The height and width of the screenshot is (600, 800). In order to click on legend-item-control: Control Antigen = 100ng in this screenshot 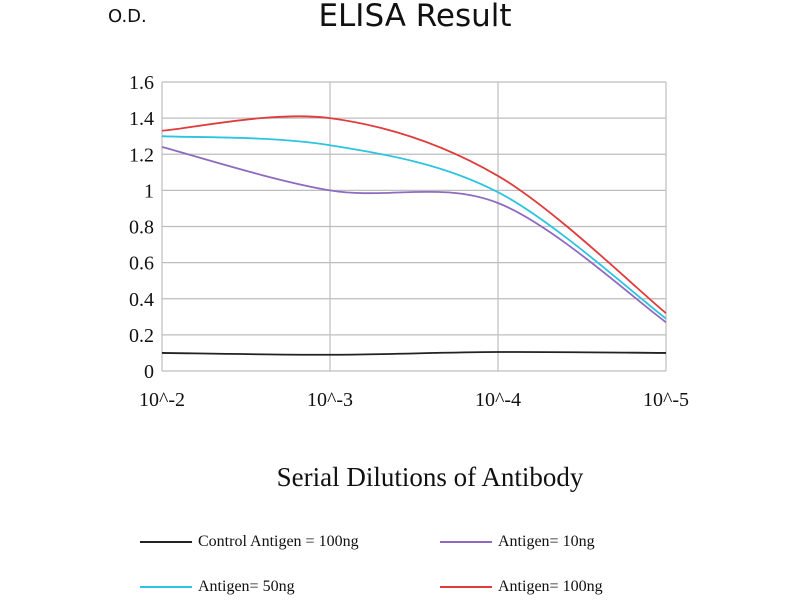, I will do `click(249, 542)`.